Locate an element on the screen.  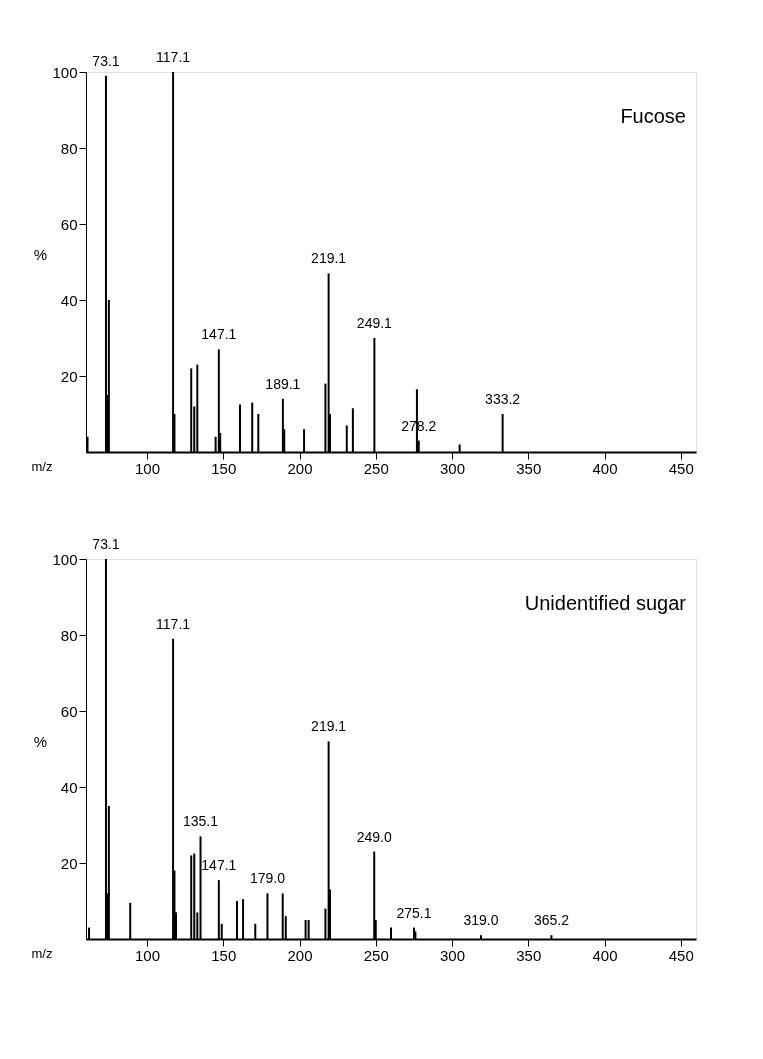
text: Unidentified sugar is located at coordinates (605, 603).